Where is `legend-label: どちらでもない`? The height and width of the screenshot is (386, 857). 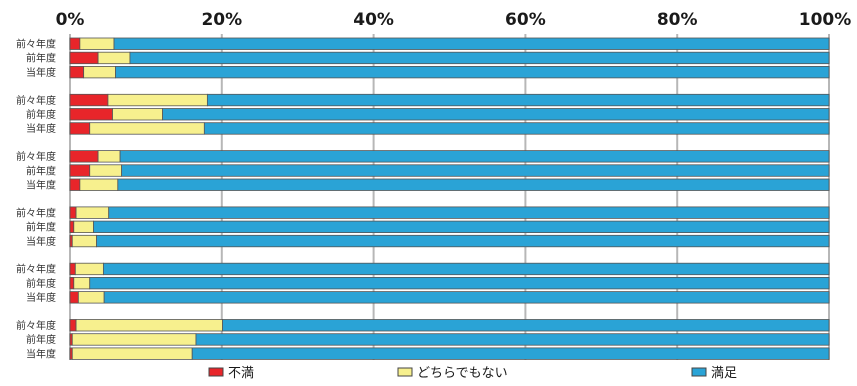 legend-label: どちらでもない is located at coordinates (462, 373).